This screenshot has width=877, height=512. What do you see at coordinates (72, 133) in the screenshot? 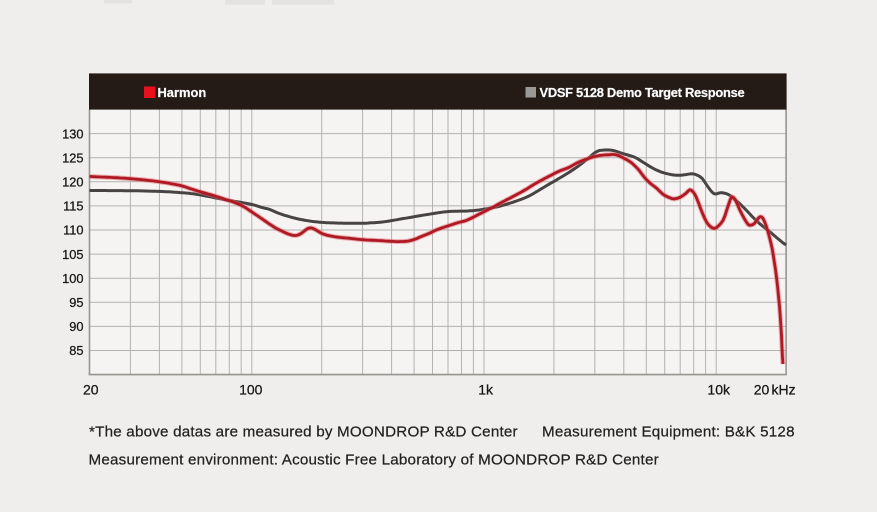
I see `svg-text: 130` at bounding box center [72, 133].